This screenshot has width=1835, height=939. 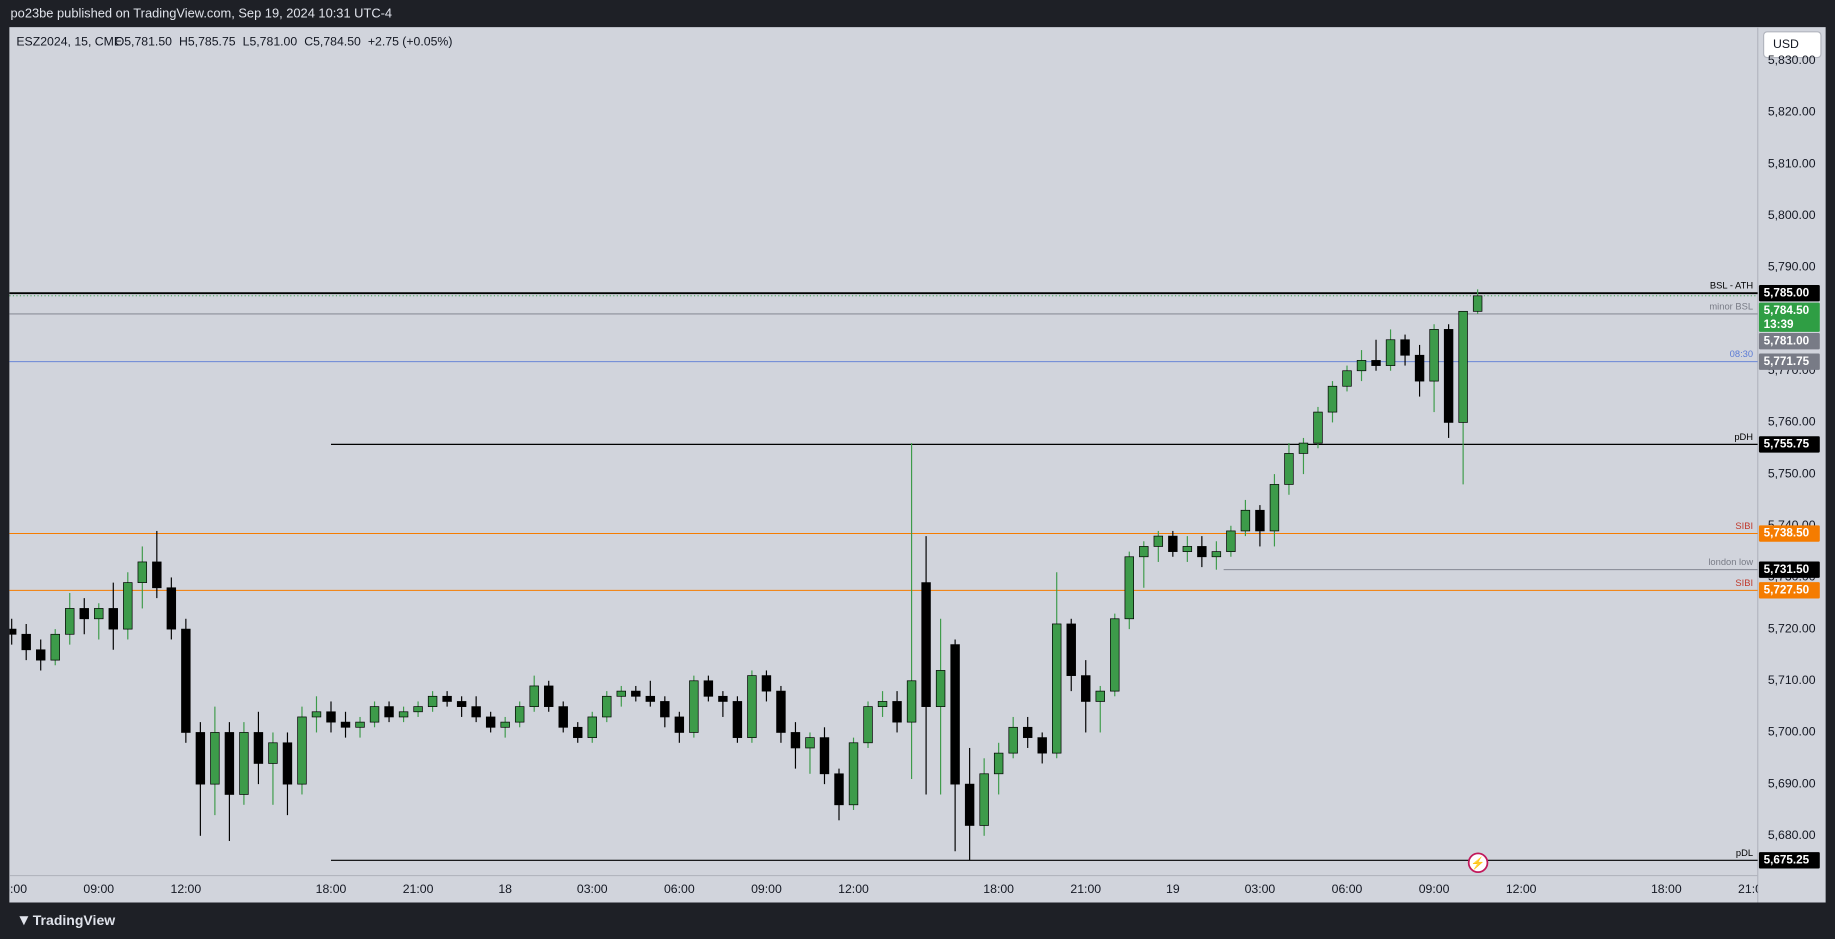 I want to click on y-tick-label: 5,700.00, so click(x=1792, y=732).